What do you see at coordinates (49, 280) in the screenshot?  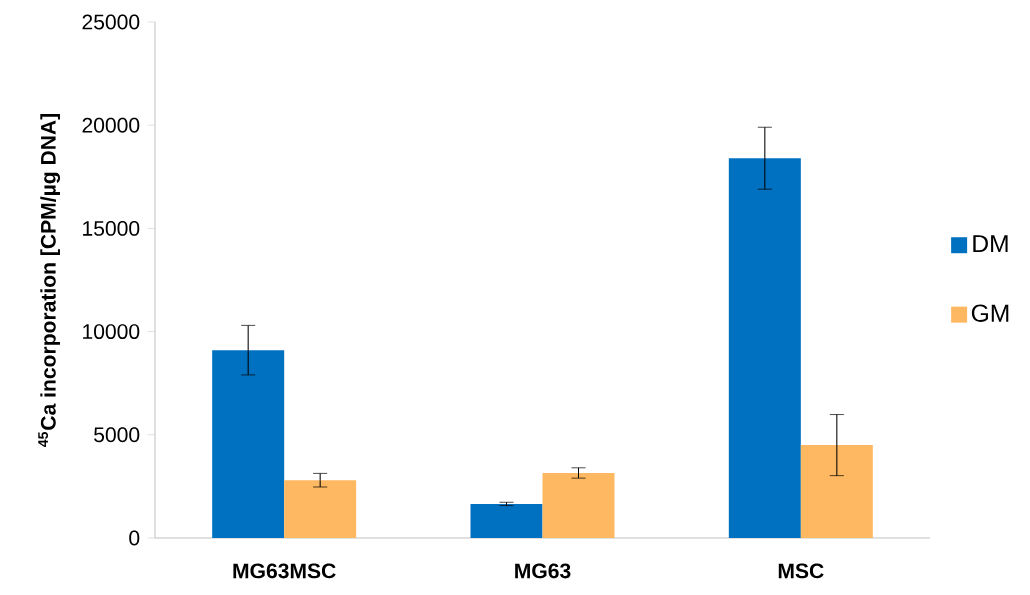 I see `y-axis-title: $^{45}$Ca incorporation [CPM/µg DNA]` at bounding box center [49, 280].